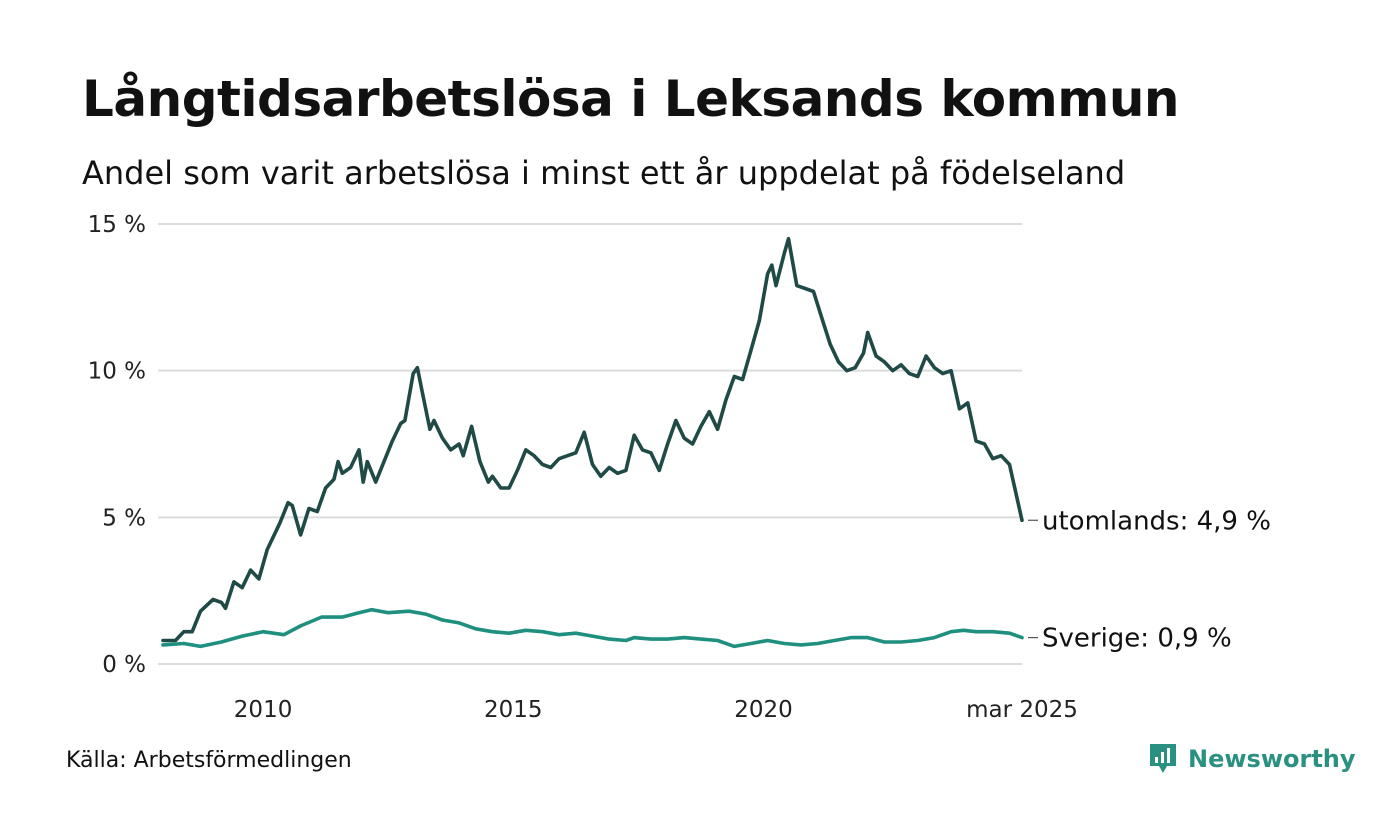 Image resolution: width=1400 pixels, height=840 pixels. Describe the element at coordinates (1156, 521) in the screenshot. I see `series-end-label: utomlands: 4,9 %` at that location.